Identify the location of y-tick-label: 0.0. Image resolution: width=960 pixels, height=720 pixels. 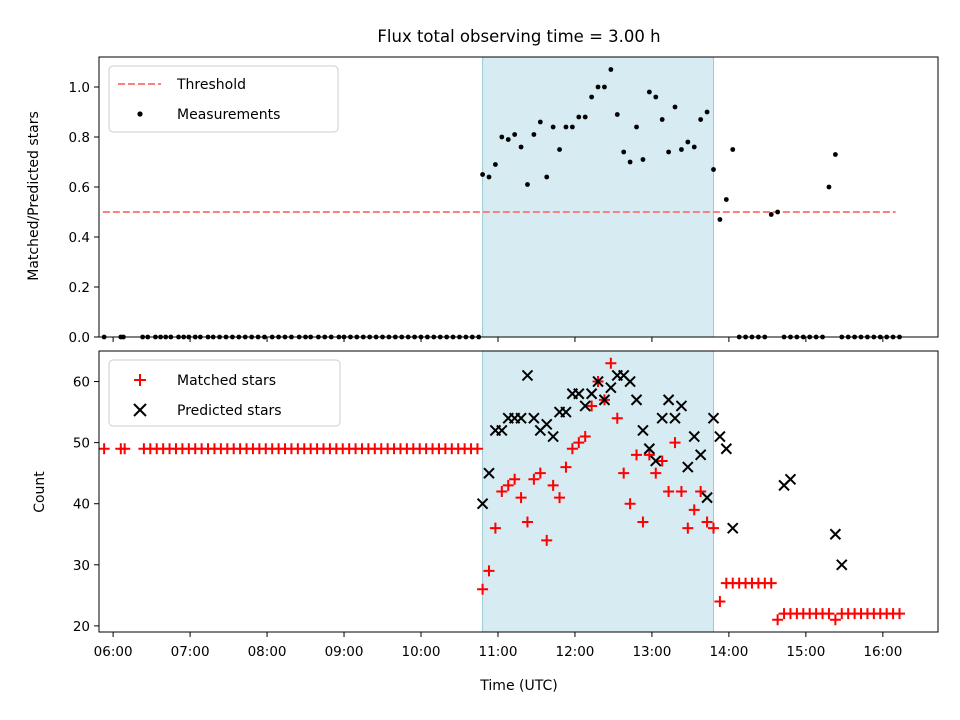
(79, 338).